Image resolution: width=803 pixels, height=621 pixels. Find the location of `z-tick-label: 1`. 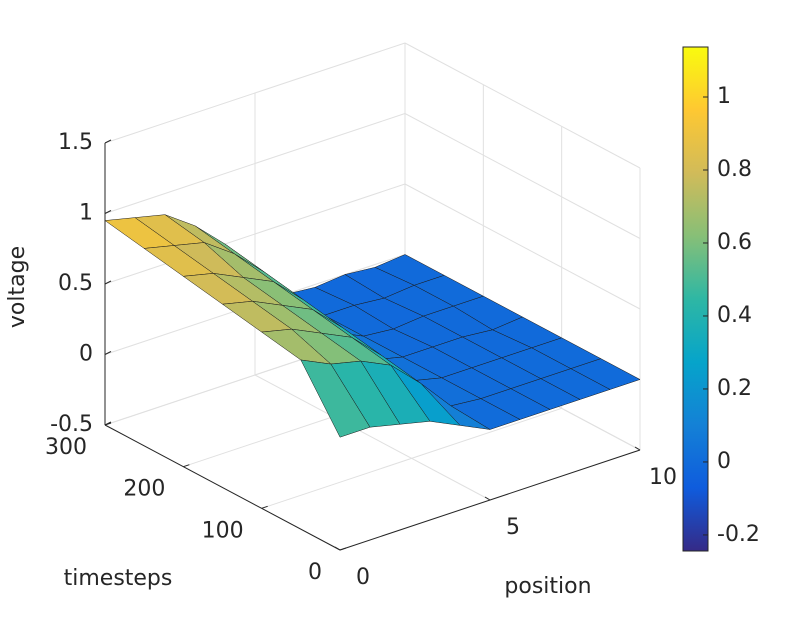

z-tick-label: 1 is located at coordinates (86, 213).